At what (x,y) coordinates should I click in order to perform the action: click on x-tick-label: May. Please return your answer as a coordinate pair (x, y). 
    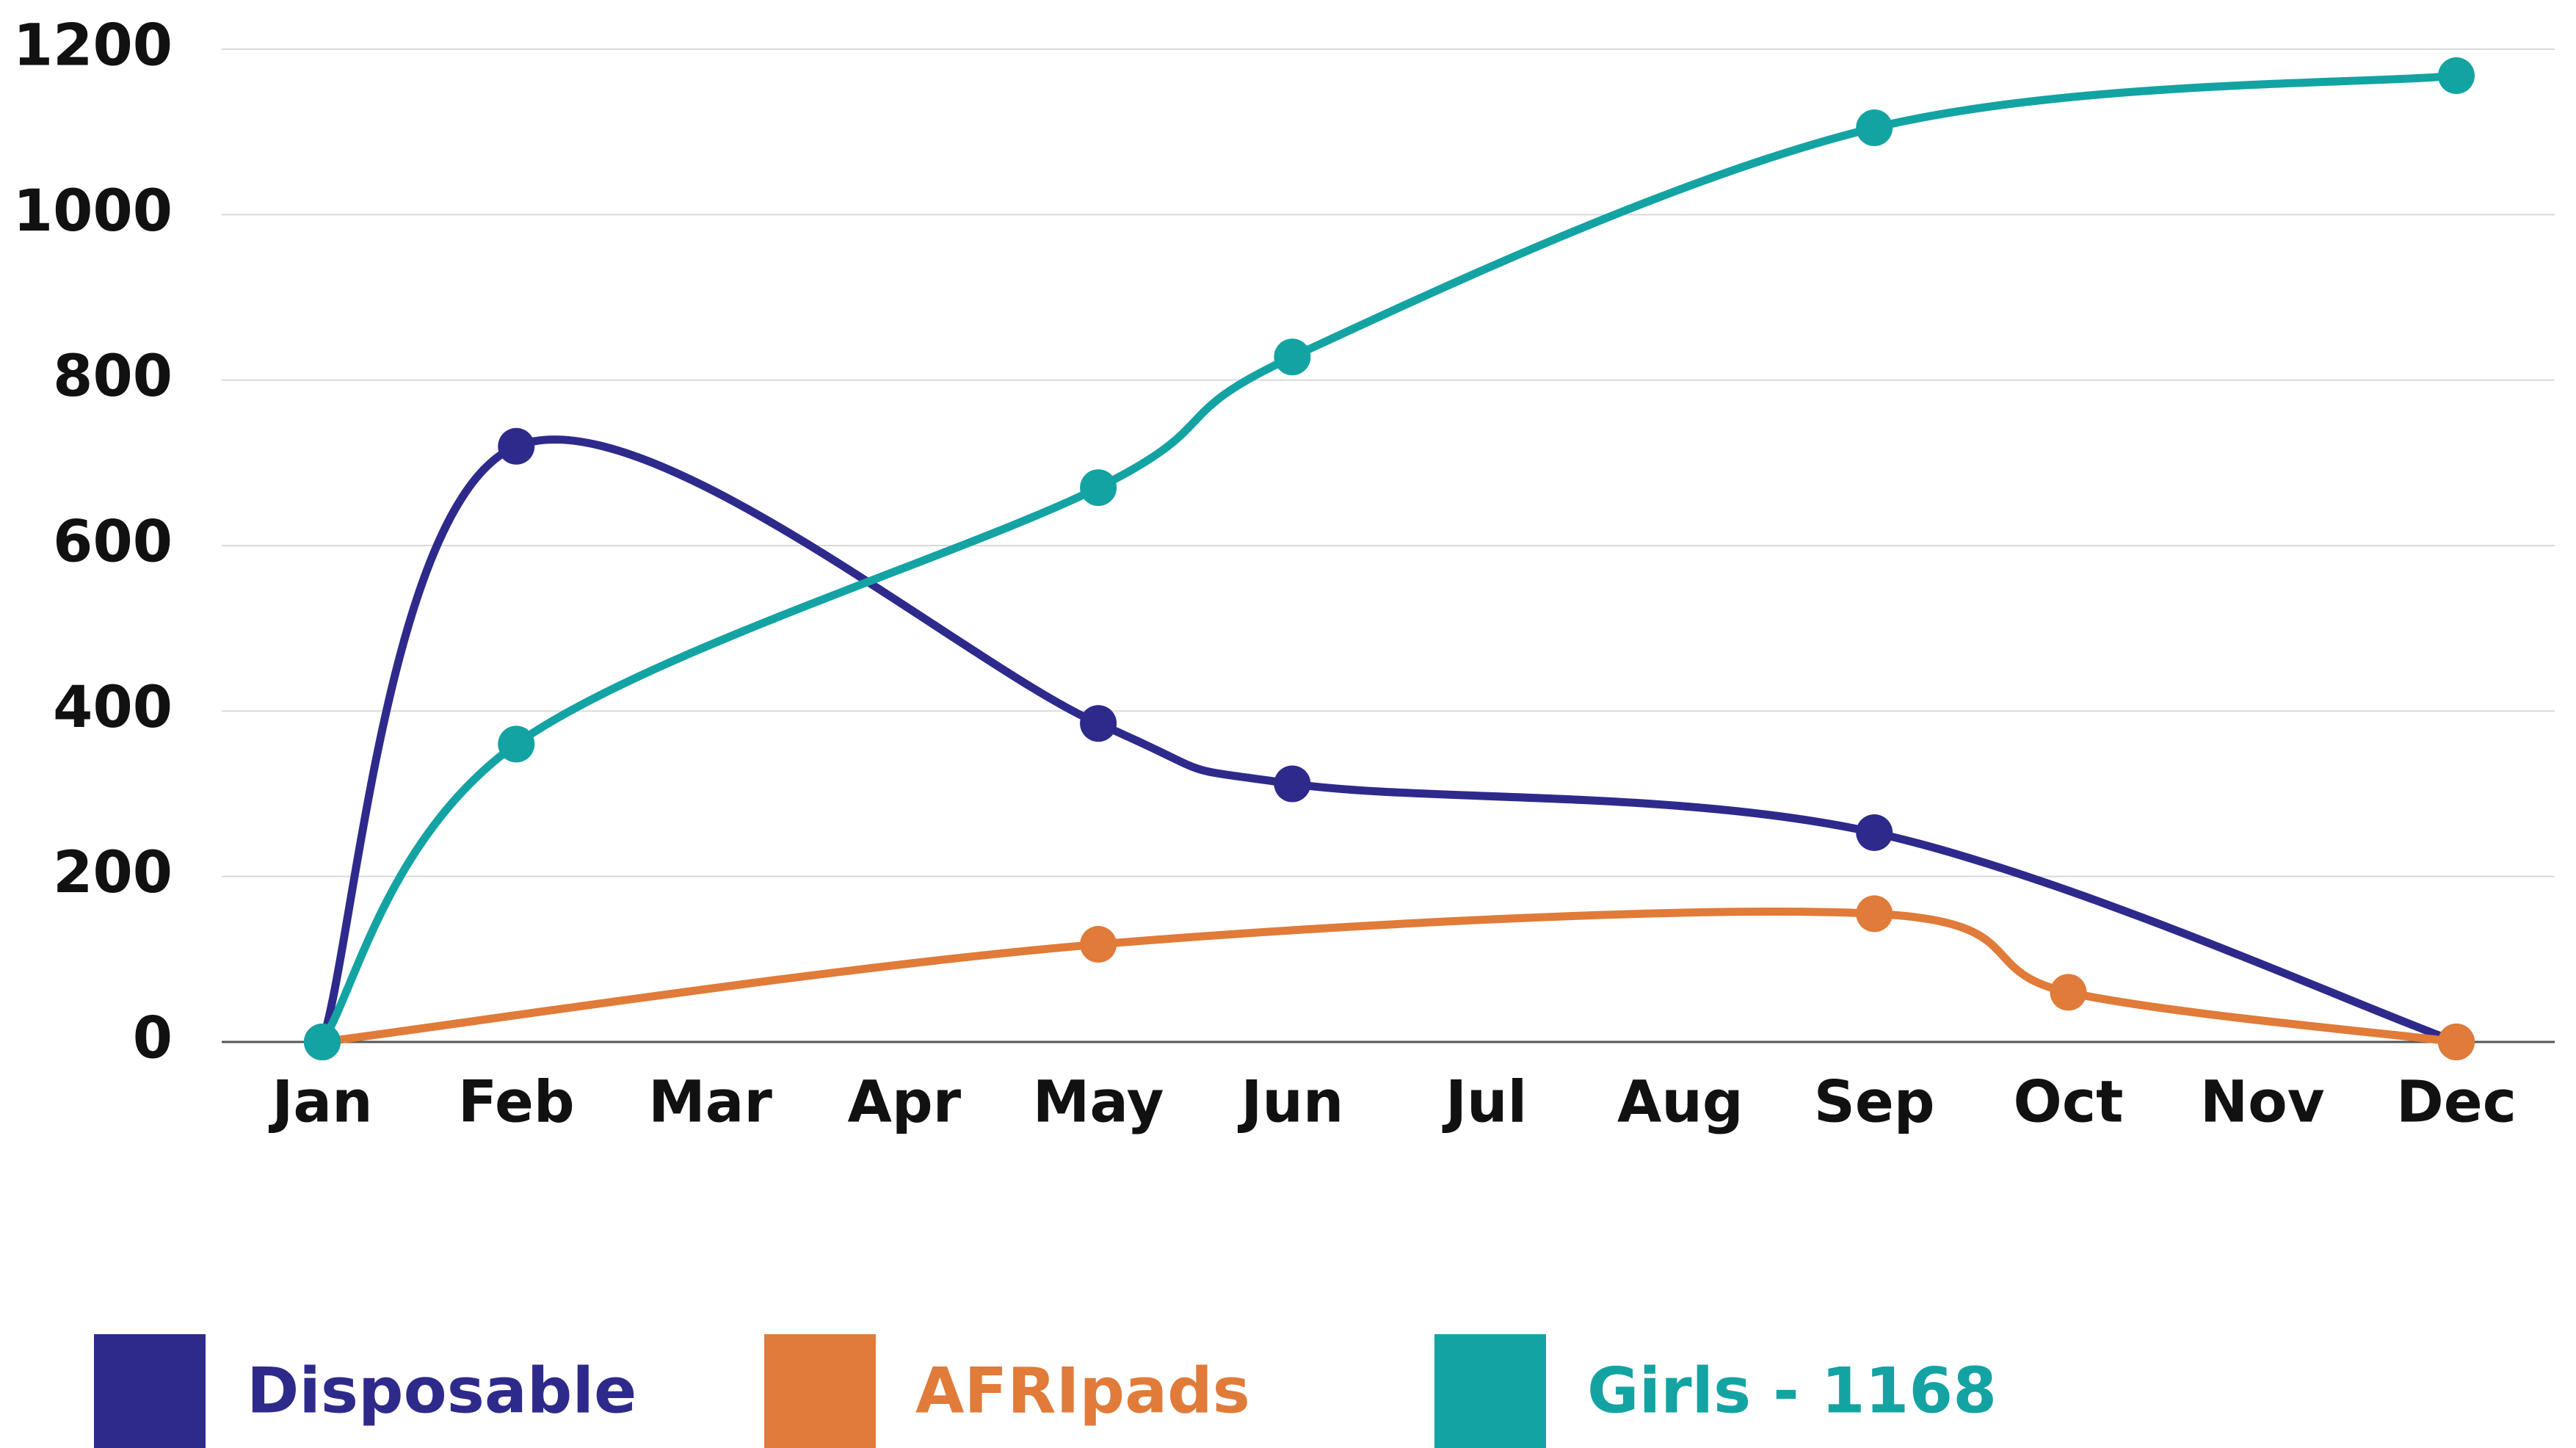
    Looking at the image, I should click on (1098, 1102).